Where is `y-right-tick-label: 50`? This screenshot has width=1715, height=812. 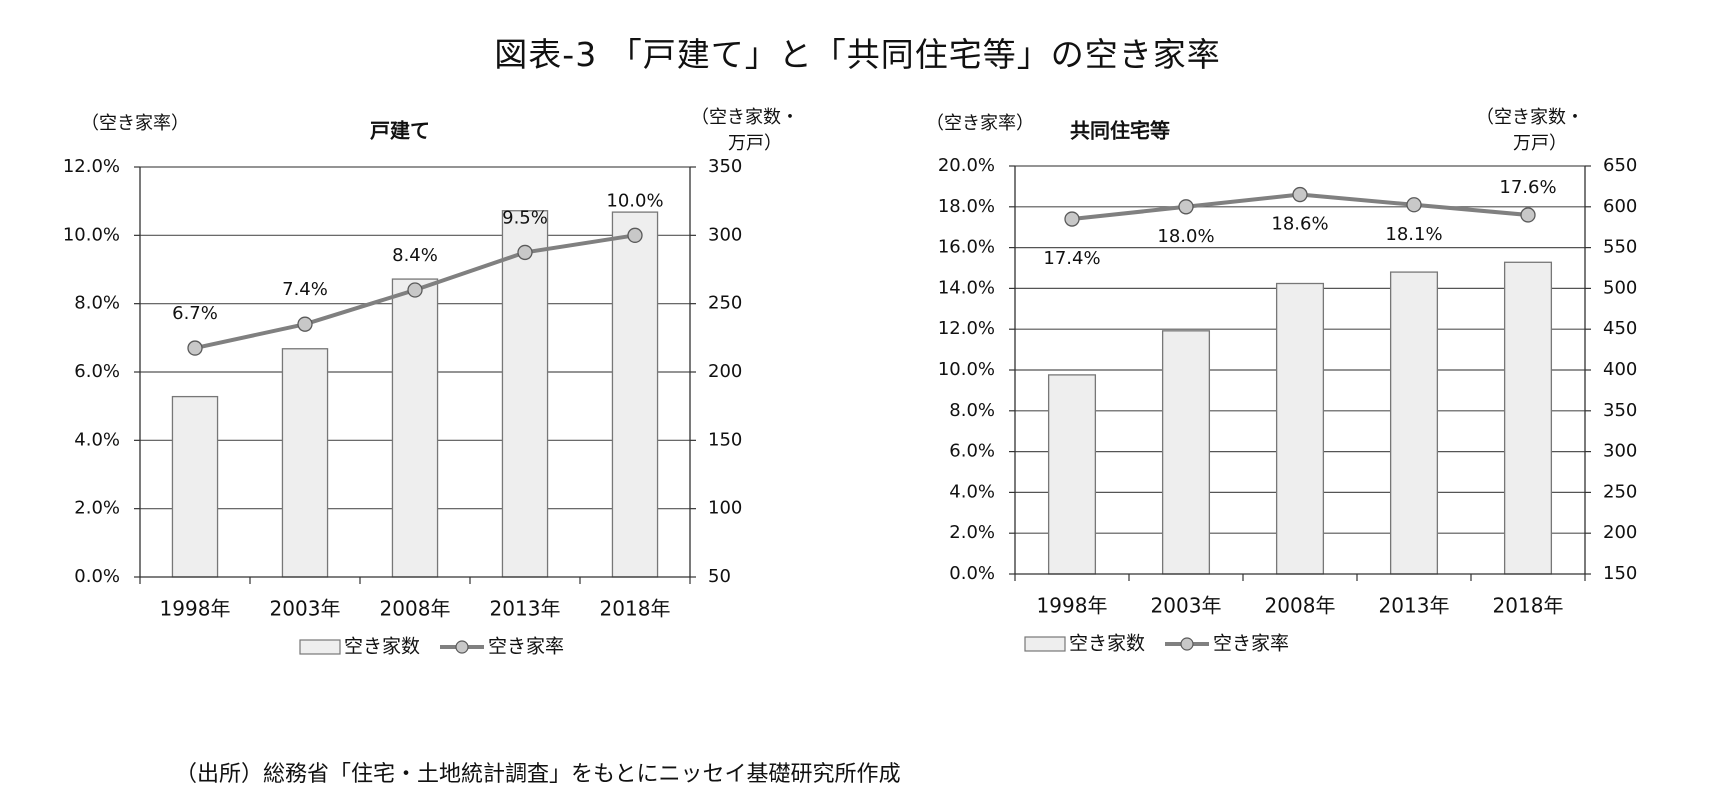 y-right-tick-label: 50 is located at coordinates (719, 576).